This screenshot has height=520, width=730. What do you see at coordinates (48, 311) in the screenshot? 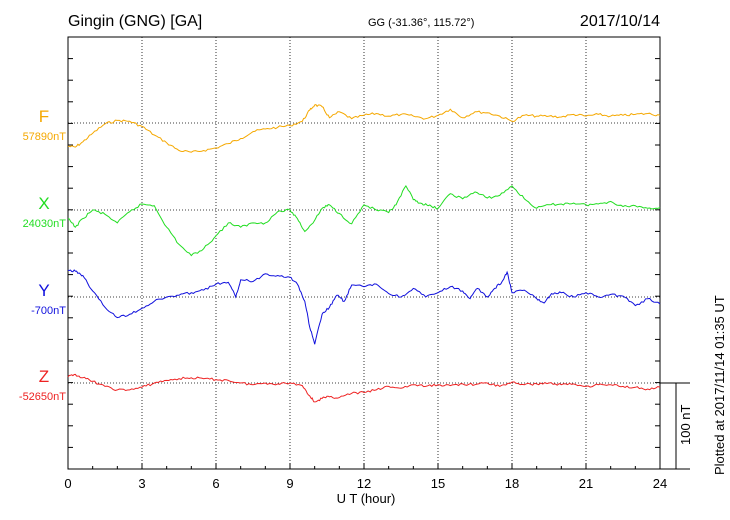
I see `series-baseline-y: -700nT` at bounding box center [48, 311].